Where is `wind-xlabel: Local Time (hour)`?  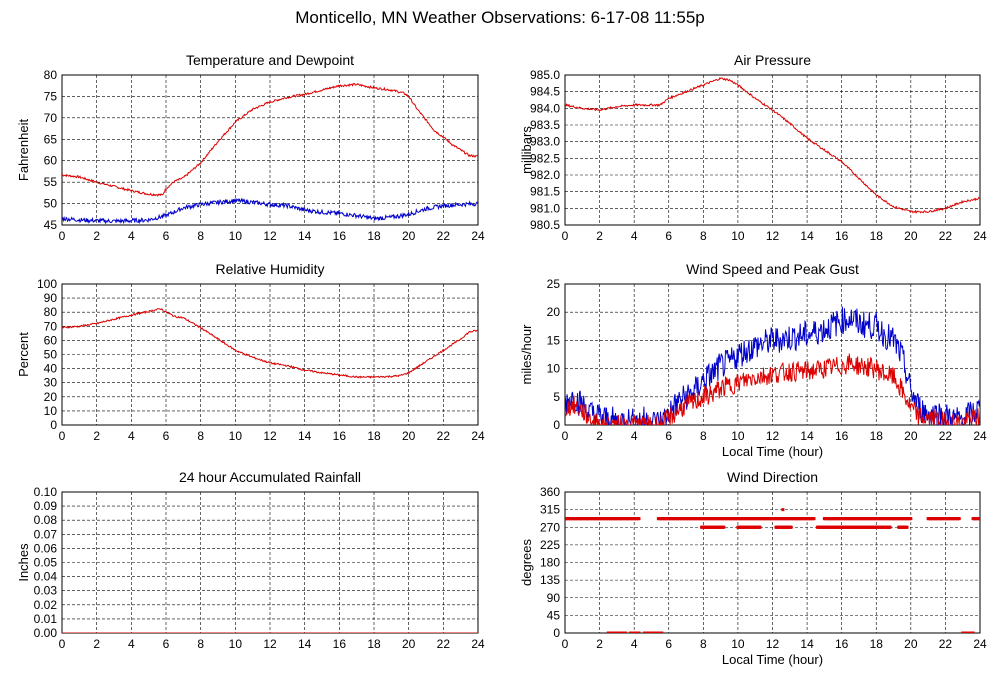
wind-xlabel: Local Time (hour) is located at coordinates (772, 451).